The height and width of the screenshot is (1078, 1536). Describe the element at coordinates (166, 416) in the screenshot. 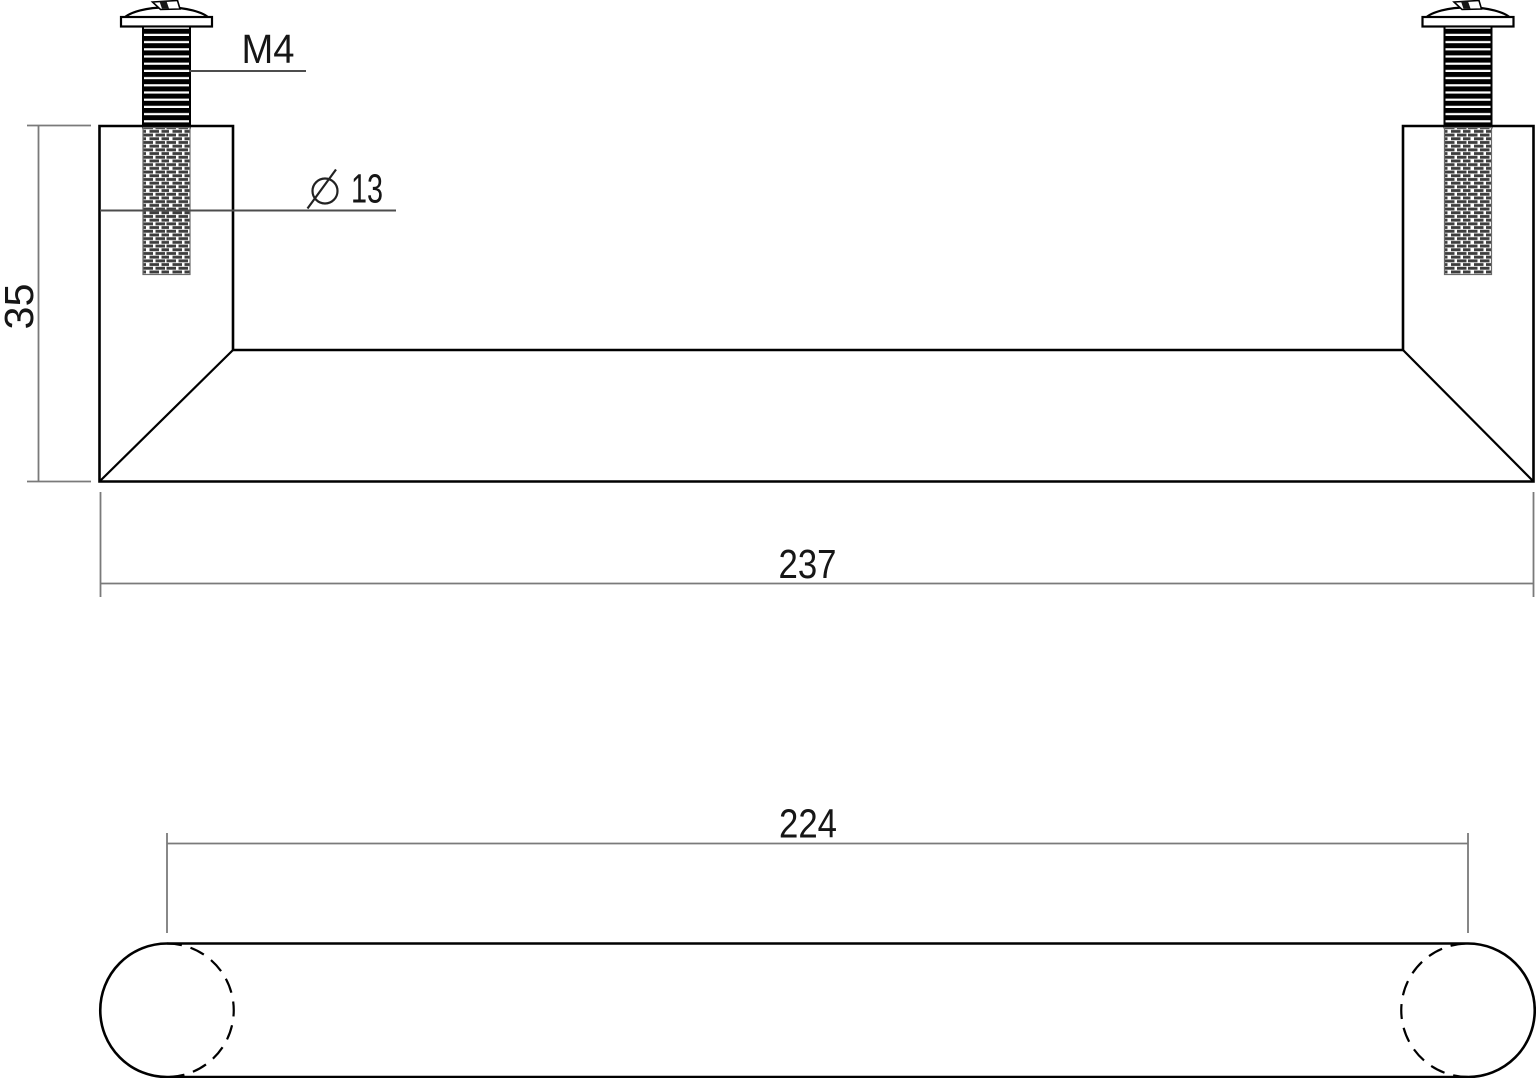

I see `miter-line-left` at that location.